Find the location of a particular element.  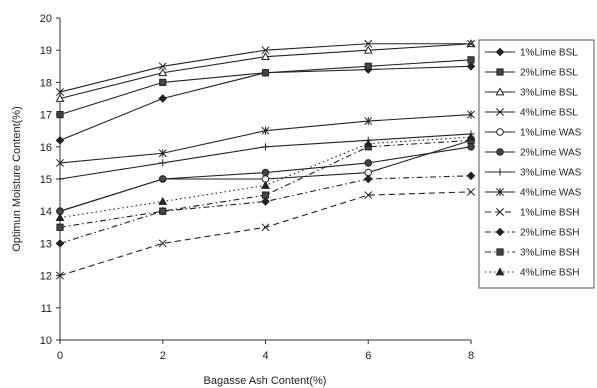

legend-entry: 4%Lime BSH is located at coordinates (532, 273).